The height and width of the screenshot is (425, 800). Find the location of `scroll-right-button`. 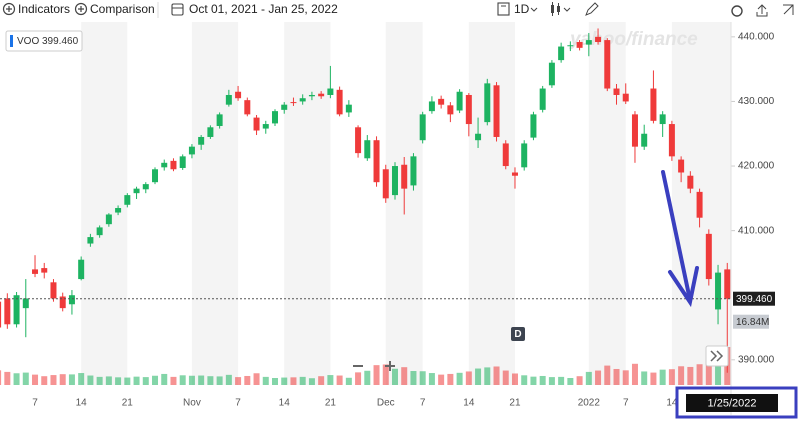

scroll-right-button is located at coordinates (717, 356).